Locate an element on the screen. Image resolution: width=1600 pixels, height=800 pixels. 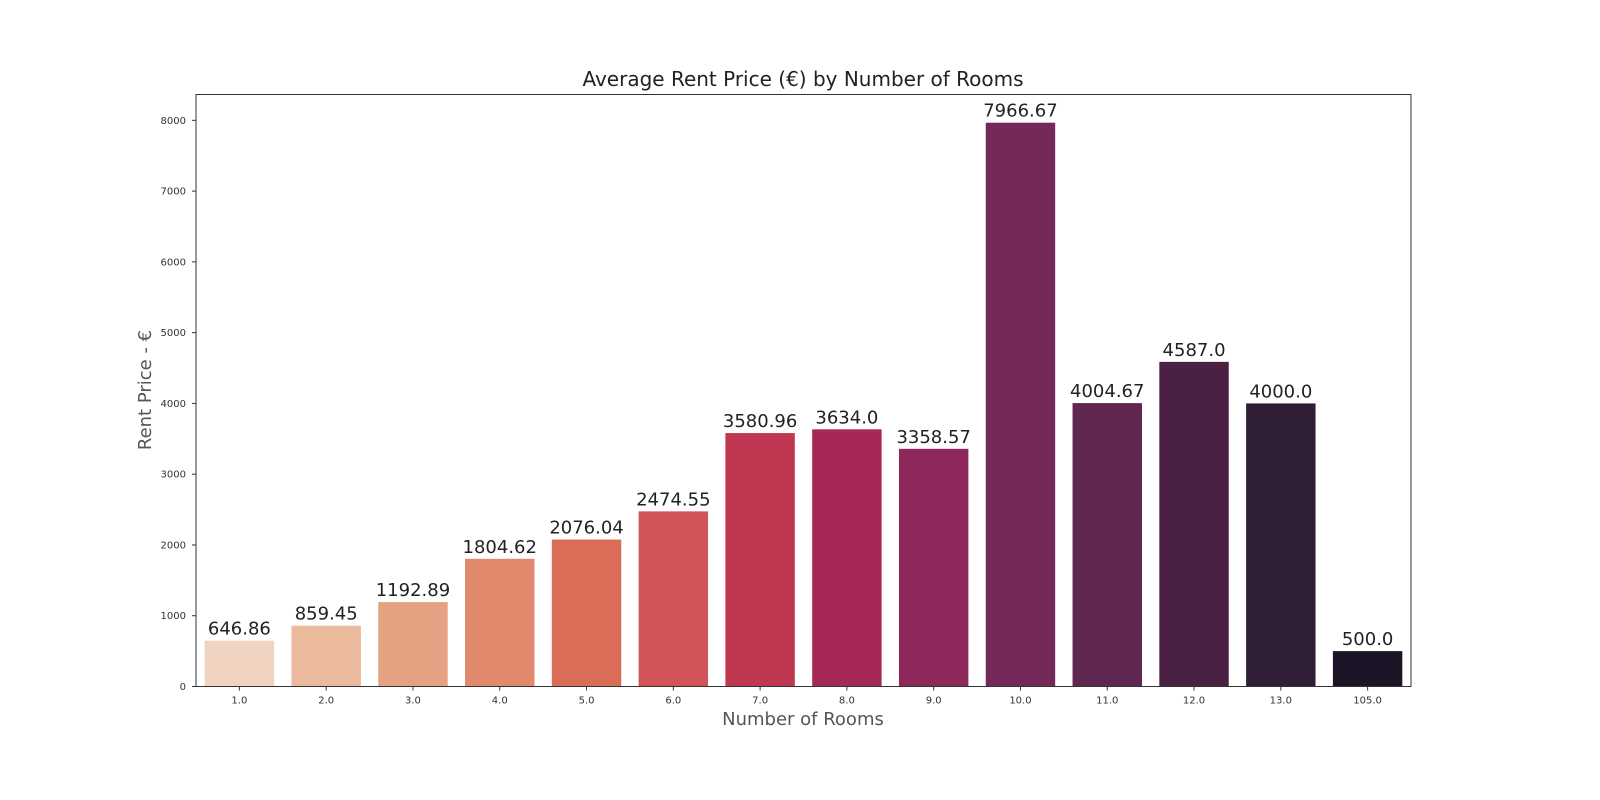
y-axis-label: Rent Price - € is located at coordinates (145, 390).